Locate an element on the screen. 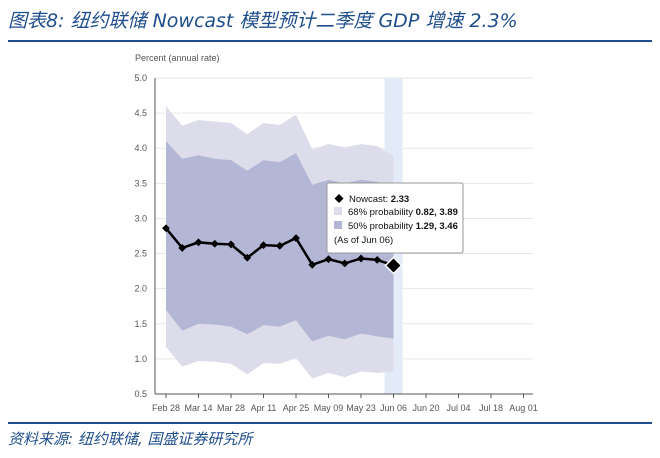  footer-rule is located at coordinates (330, 423).